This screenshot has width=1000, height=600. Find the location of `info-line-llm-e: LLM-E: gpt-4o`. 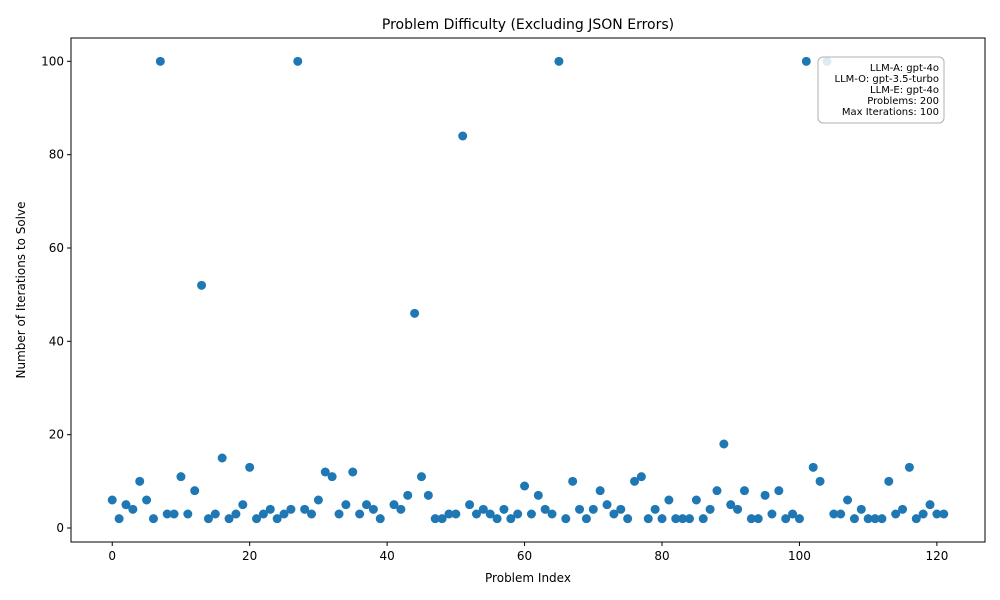

info-line-llm-e: LLM-E: gpt-4o is located at coordinates (904, 90).